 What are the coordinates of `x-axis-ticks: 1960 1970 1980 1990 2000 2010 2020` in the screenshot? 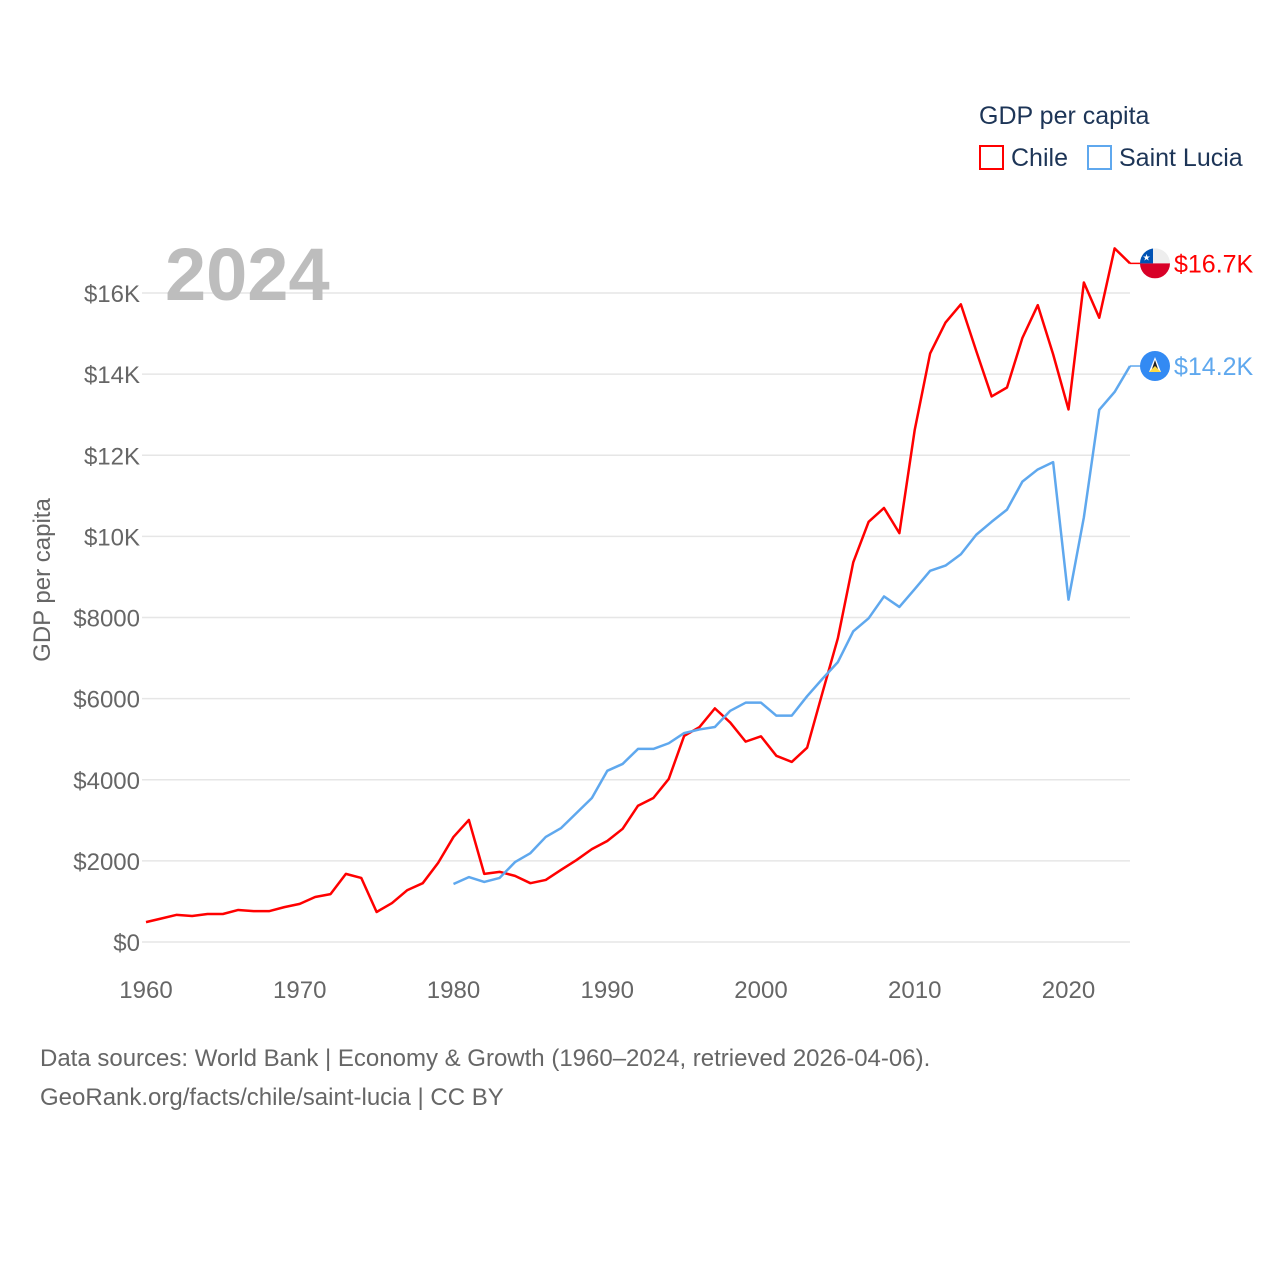 It's located at (607, 990).